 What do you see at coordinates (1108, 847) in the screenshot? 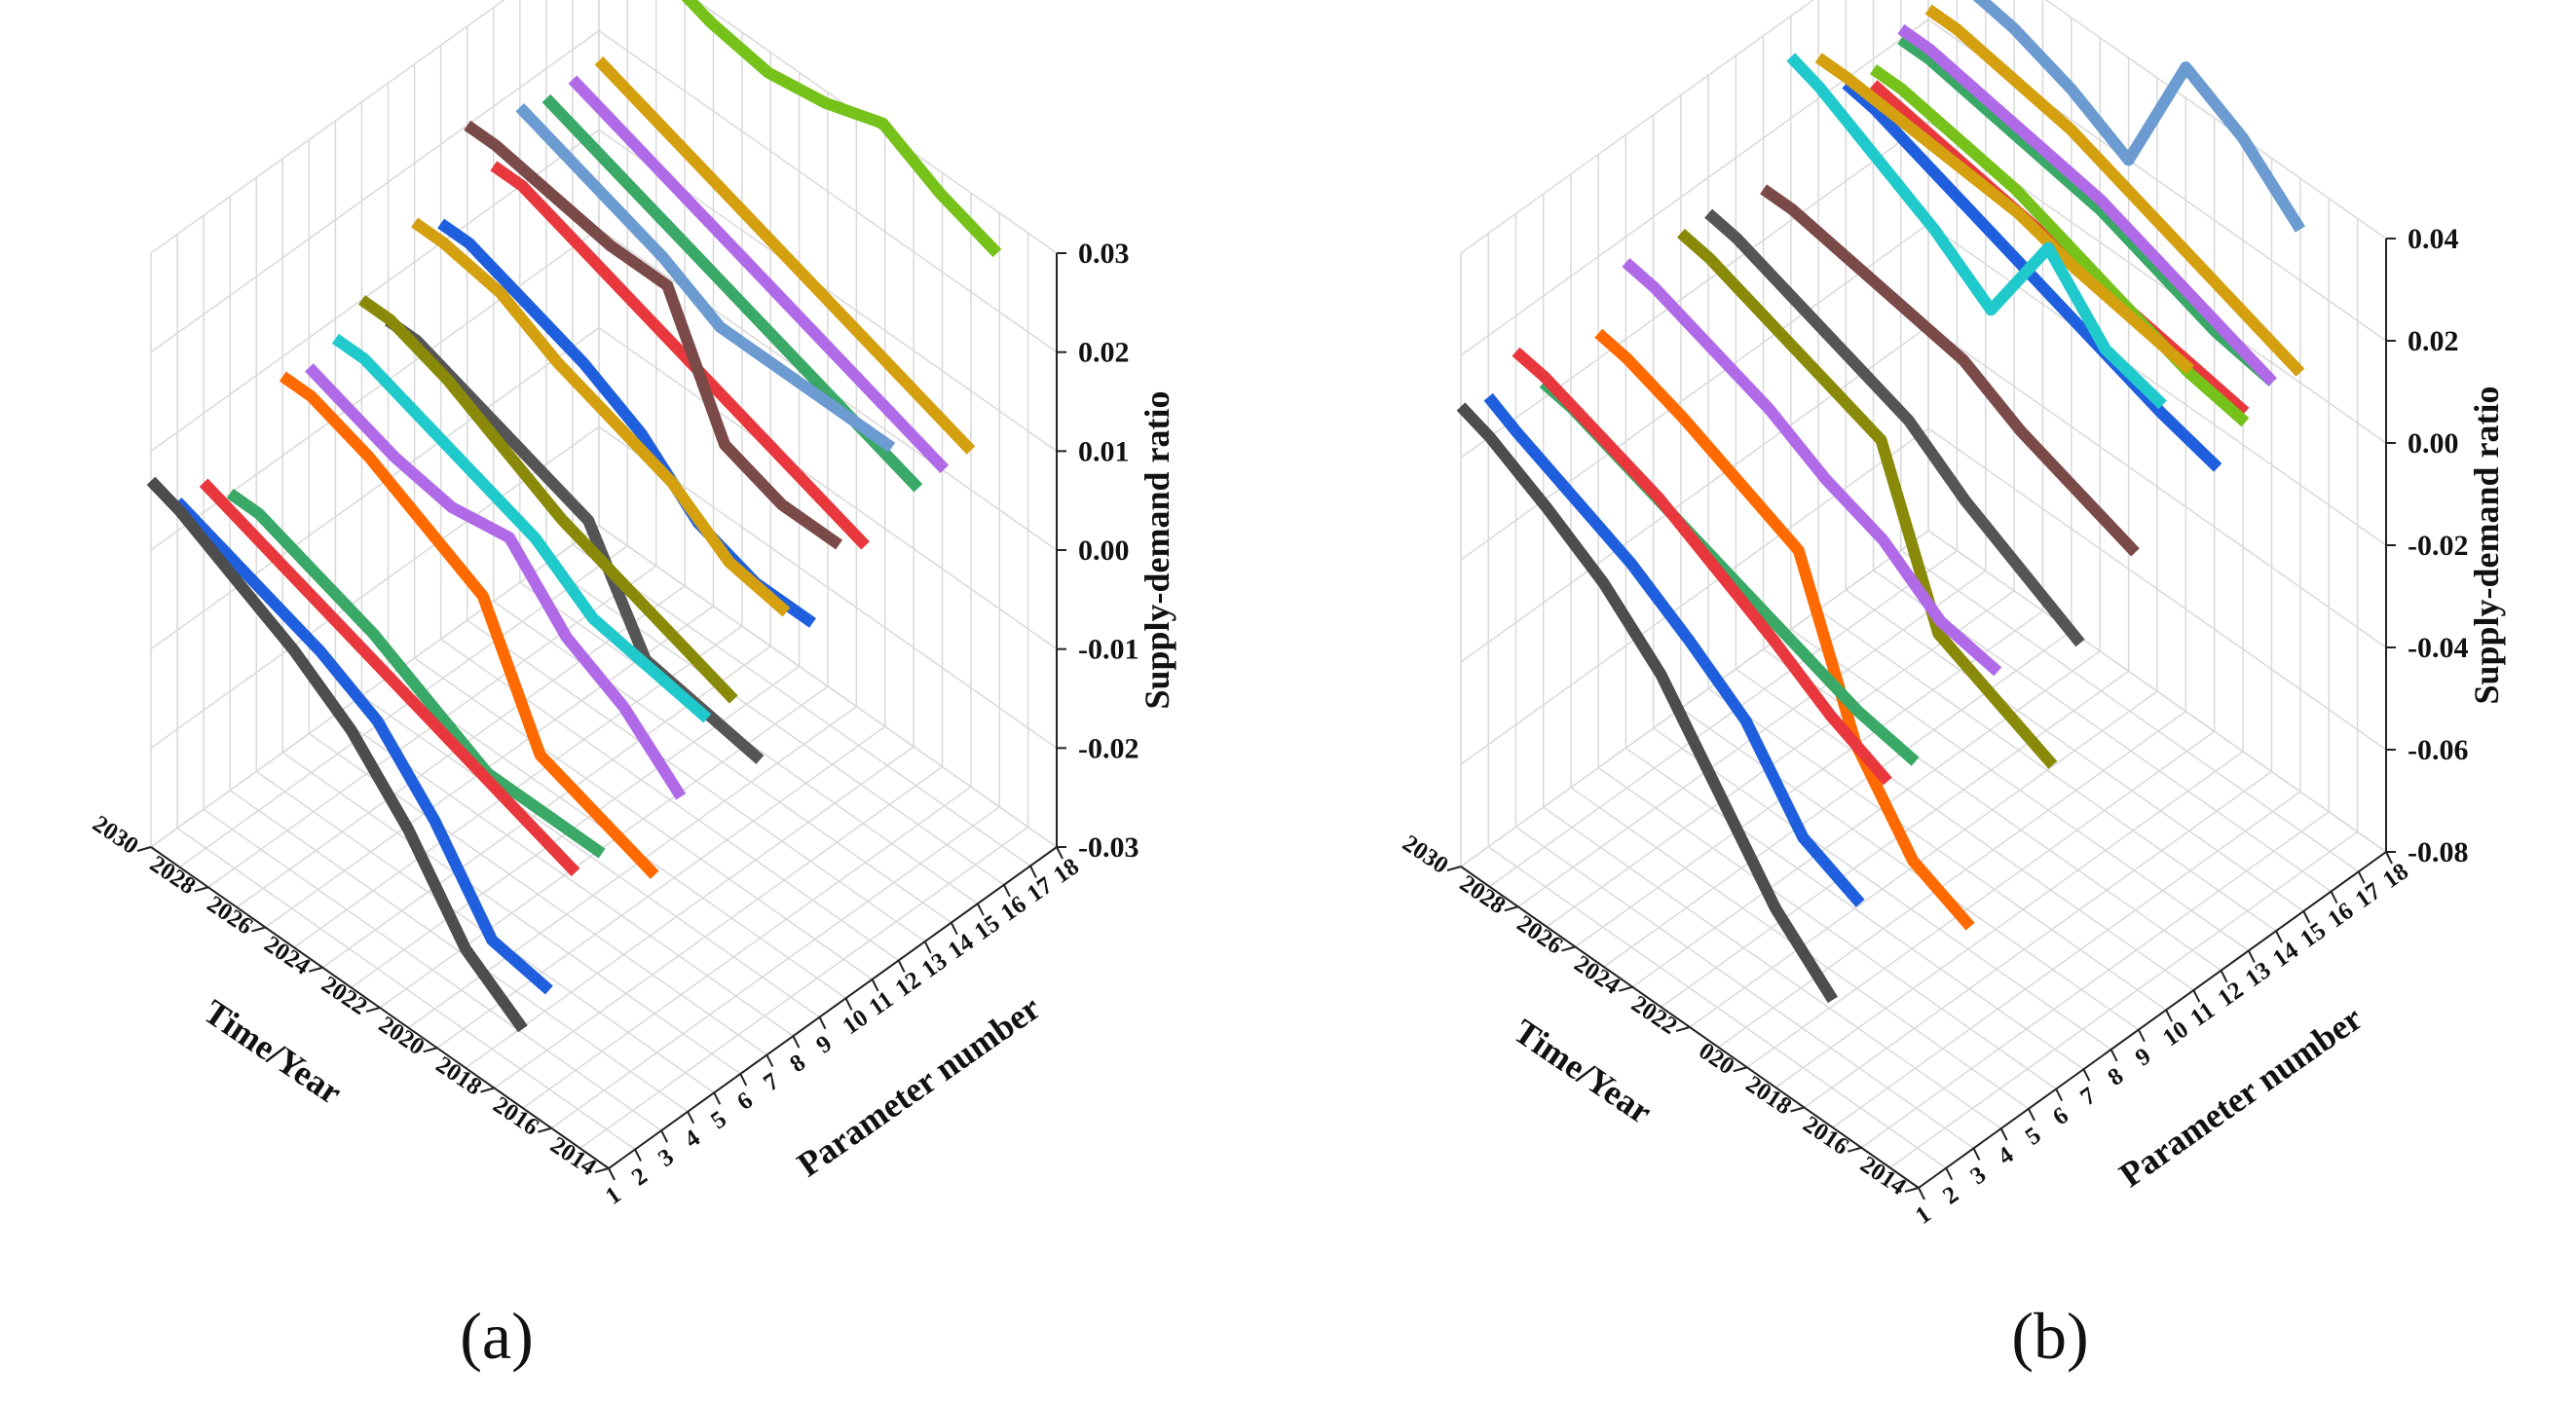
I see `z-tick-label: -0.03` at bounding box center [1108, 847].